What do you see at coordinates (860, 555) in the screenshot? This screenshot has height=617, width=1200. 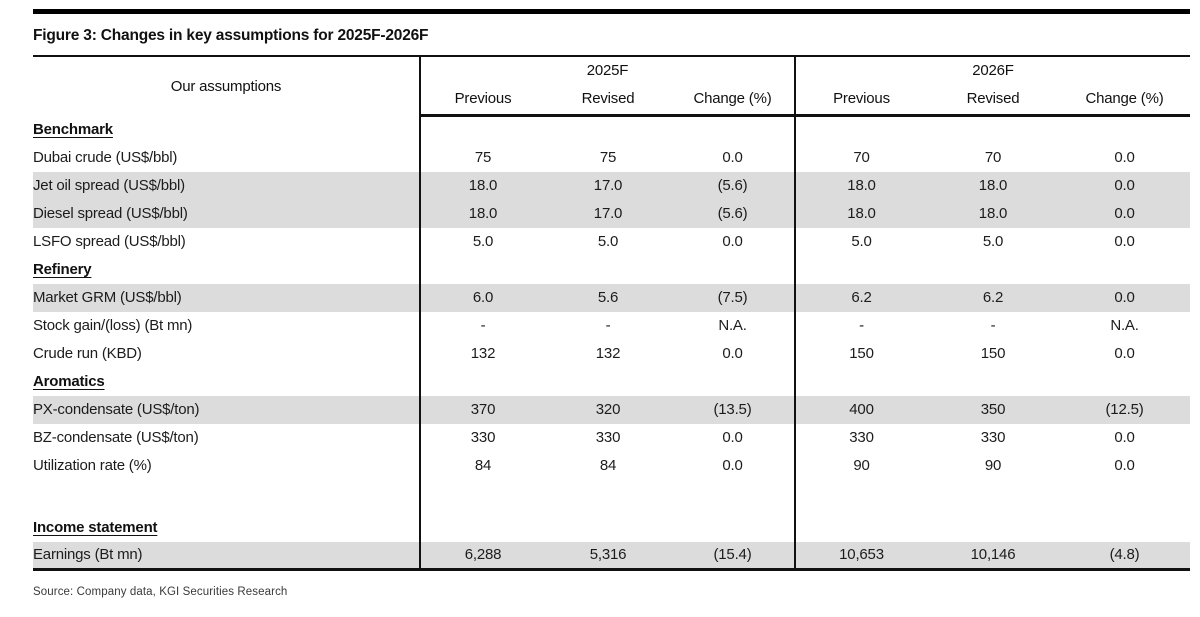 I see `value-cell: 10,653` at bounding box center [860, 555].